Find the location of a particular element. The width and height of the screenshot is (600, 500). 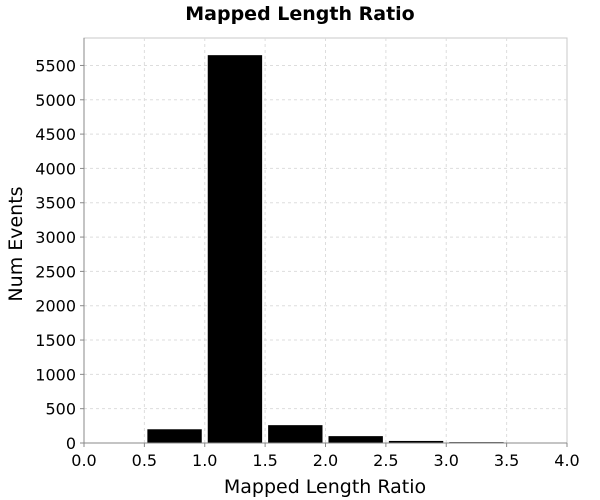

x-tick-label: 3.0 is located at coordinates (446, 460).